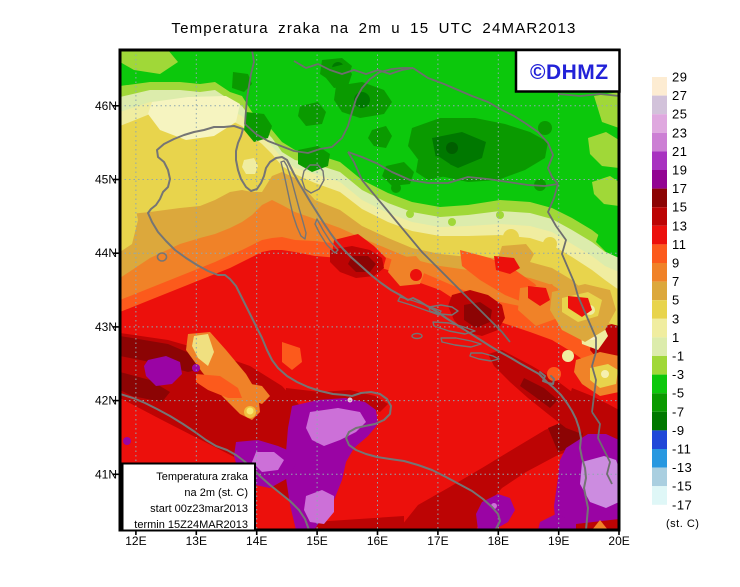 The width and height of the screenshot is (740, 587). I want to click on svg-text: na 2m (st. C), so click(216, 493).